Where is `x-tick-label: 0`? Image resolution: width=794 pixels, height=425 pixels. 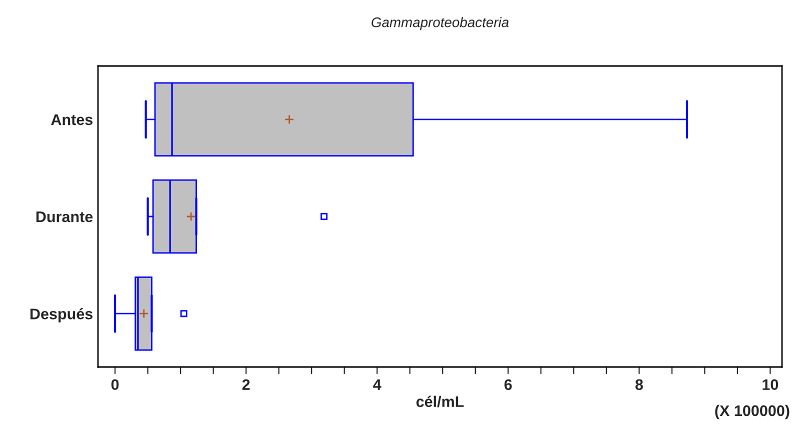 x-tick-label: 0 is located at coordinates (115, 384).